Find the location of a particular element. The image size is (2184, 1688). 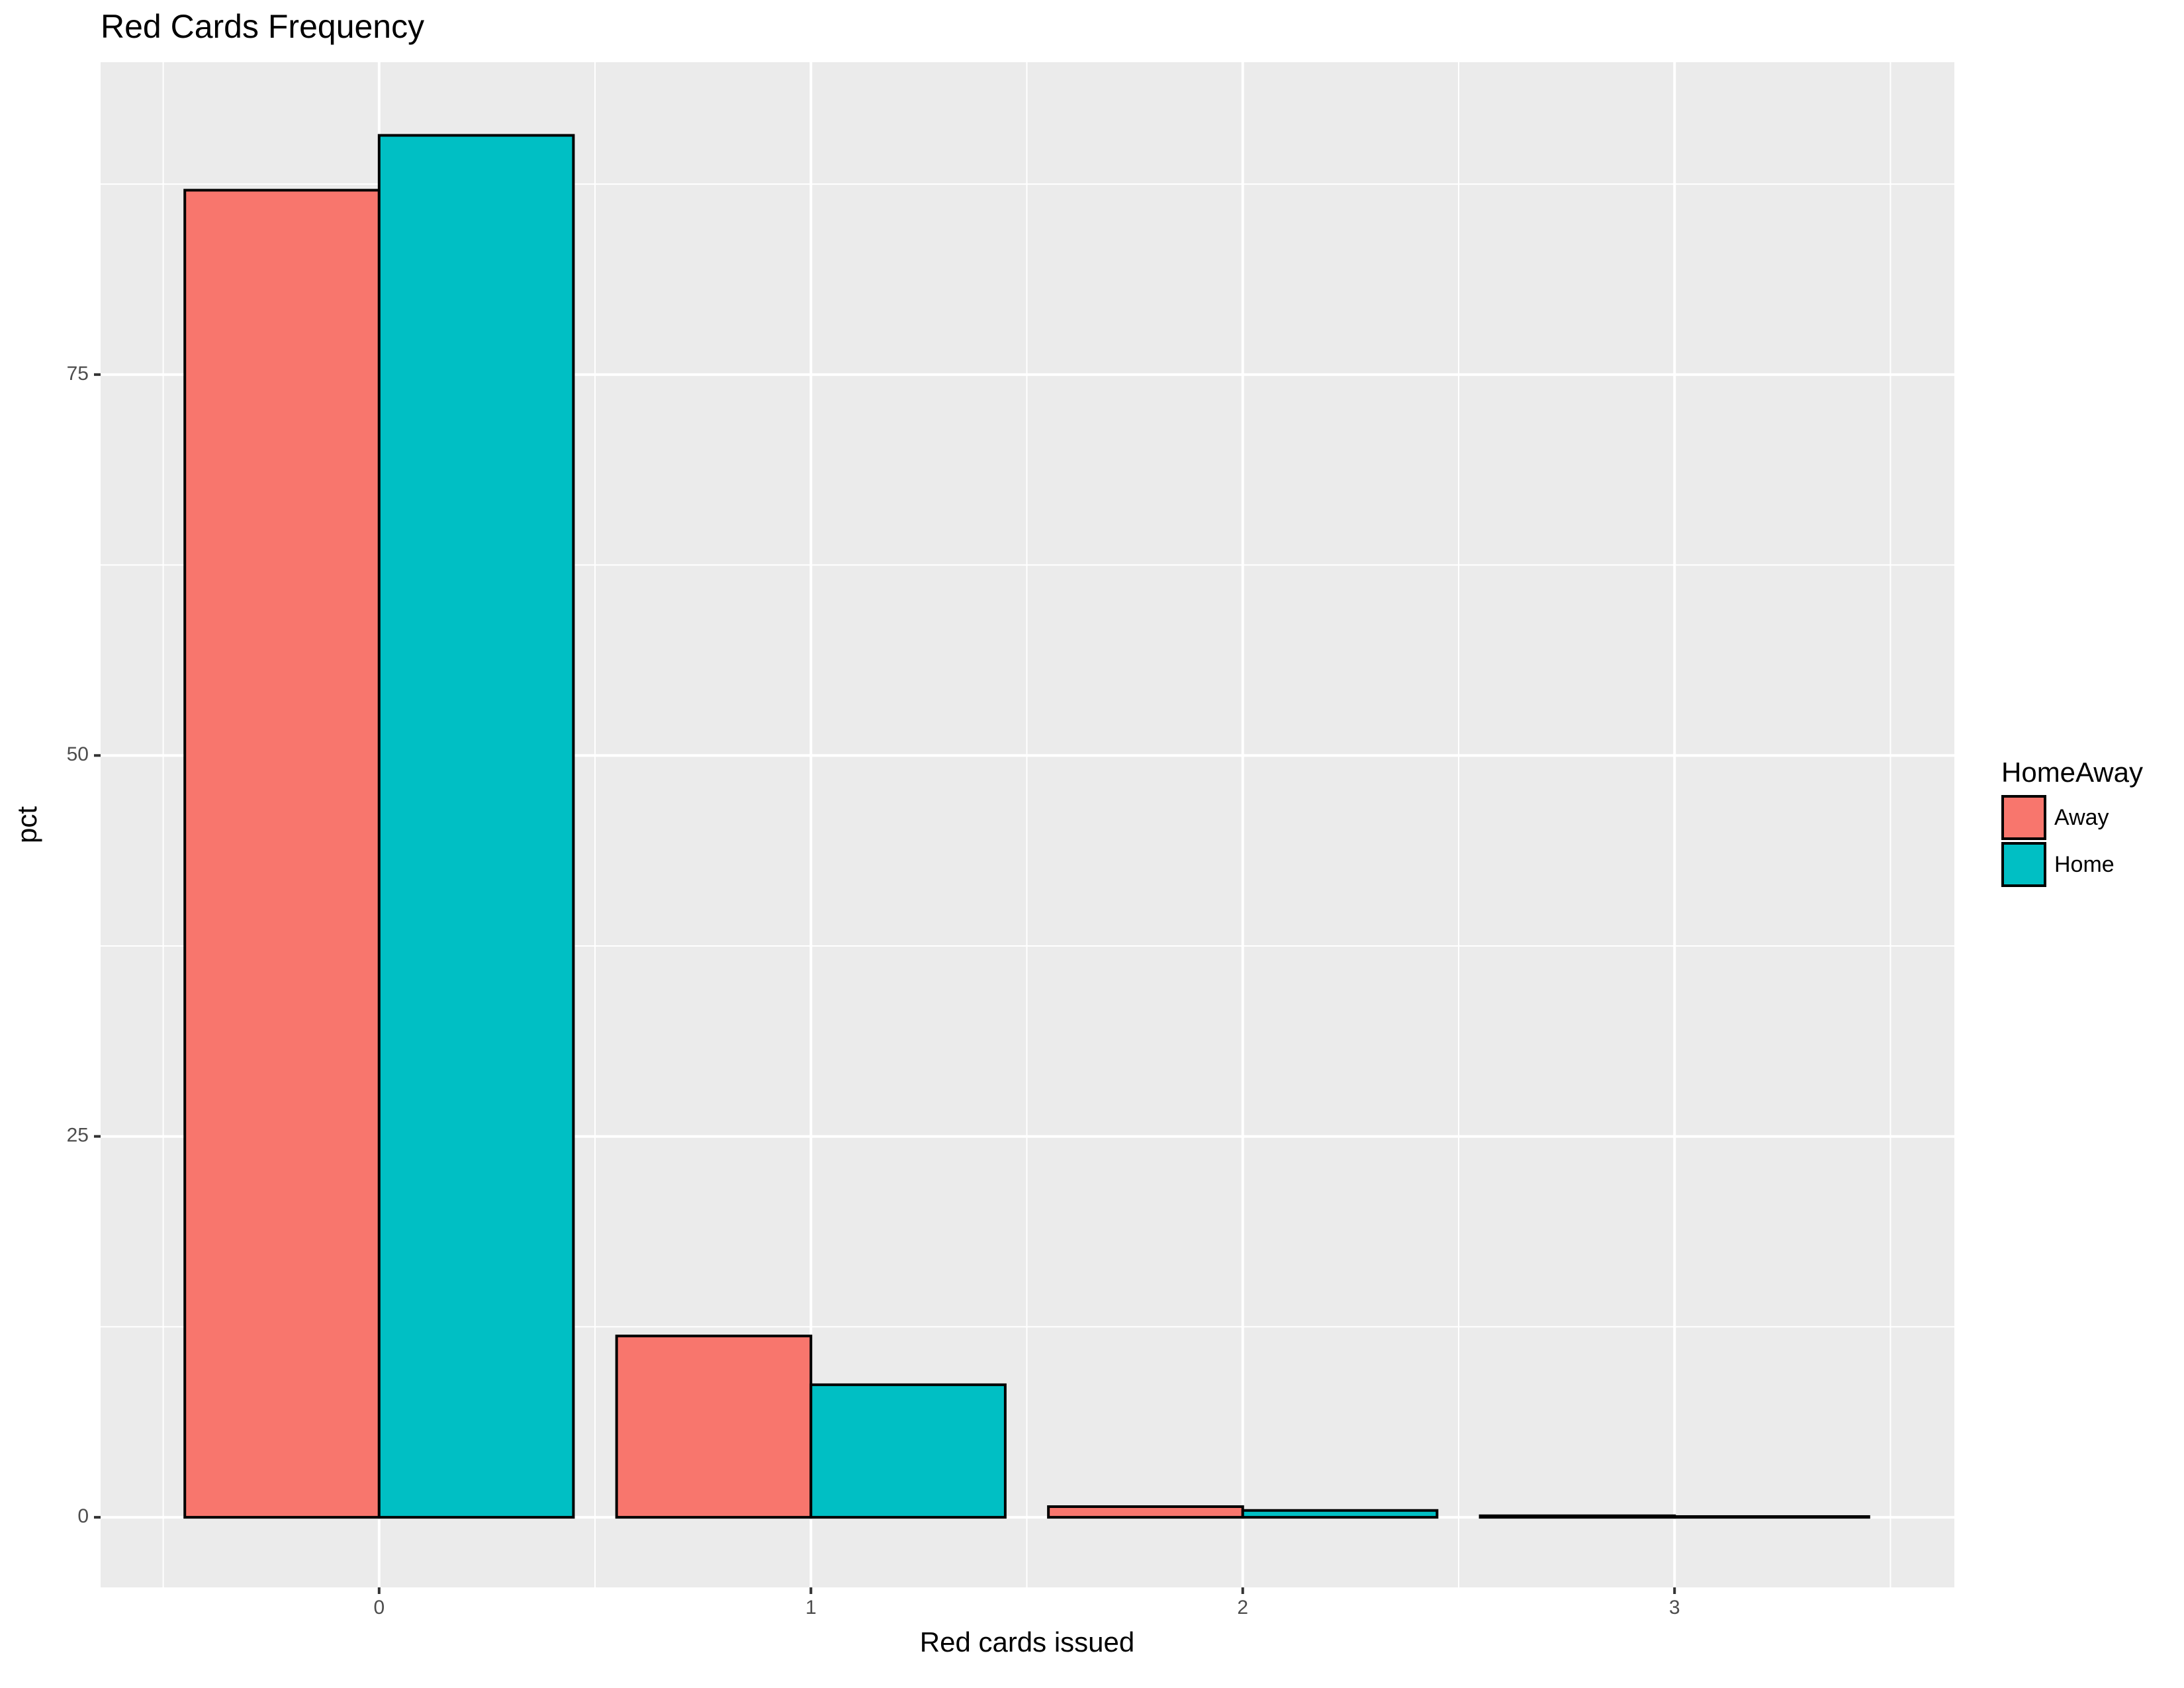

legend-title: HomeAway is located at coordinates (2072, 772).